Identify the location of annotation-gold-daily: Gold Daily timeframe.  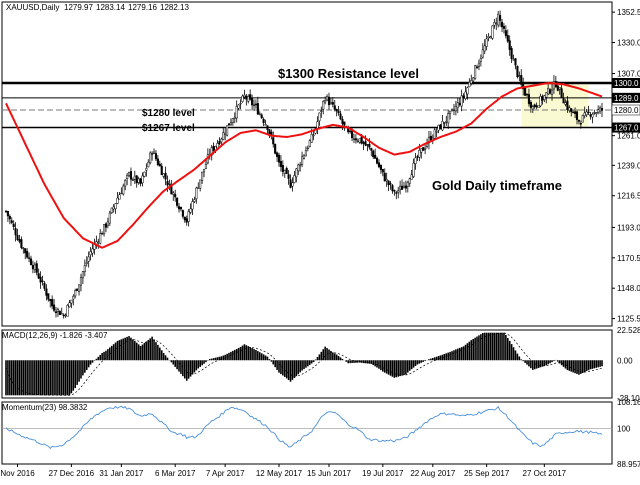
(497, 185).